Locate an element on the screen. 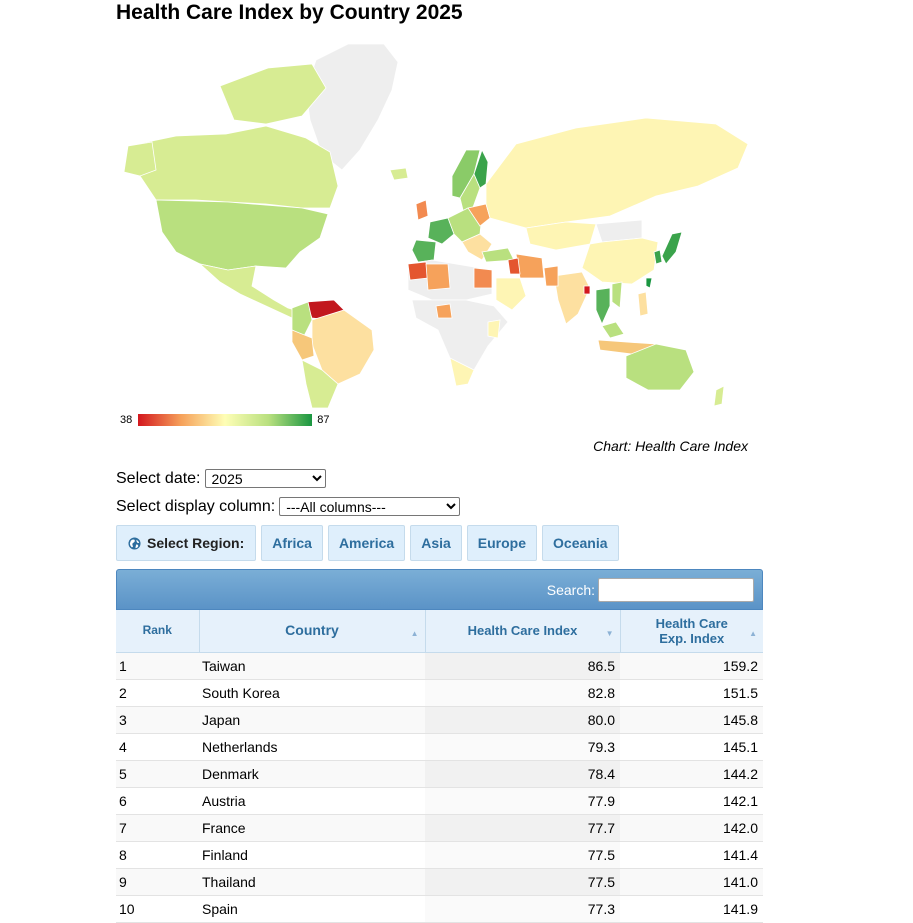  table-row: 10 Spain 77.3 141.9 is located at coordinates (439, 909).